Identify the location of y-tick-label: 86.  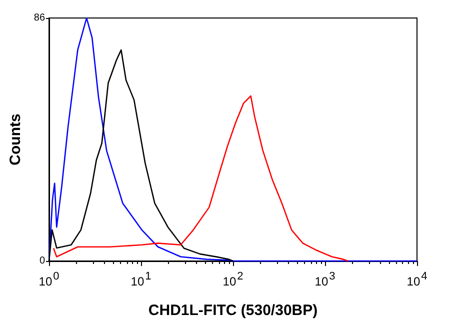
(40, 18).